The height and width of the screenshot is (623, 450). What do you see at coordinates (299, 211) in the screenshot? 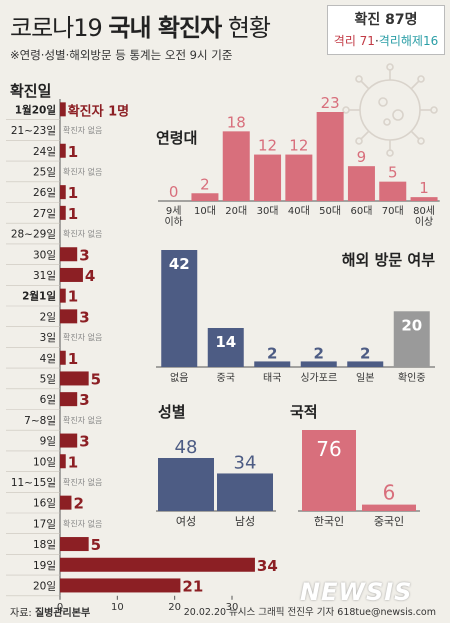
I see `age-category-label: 40대` at bounding box center [299, 211].